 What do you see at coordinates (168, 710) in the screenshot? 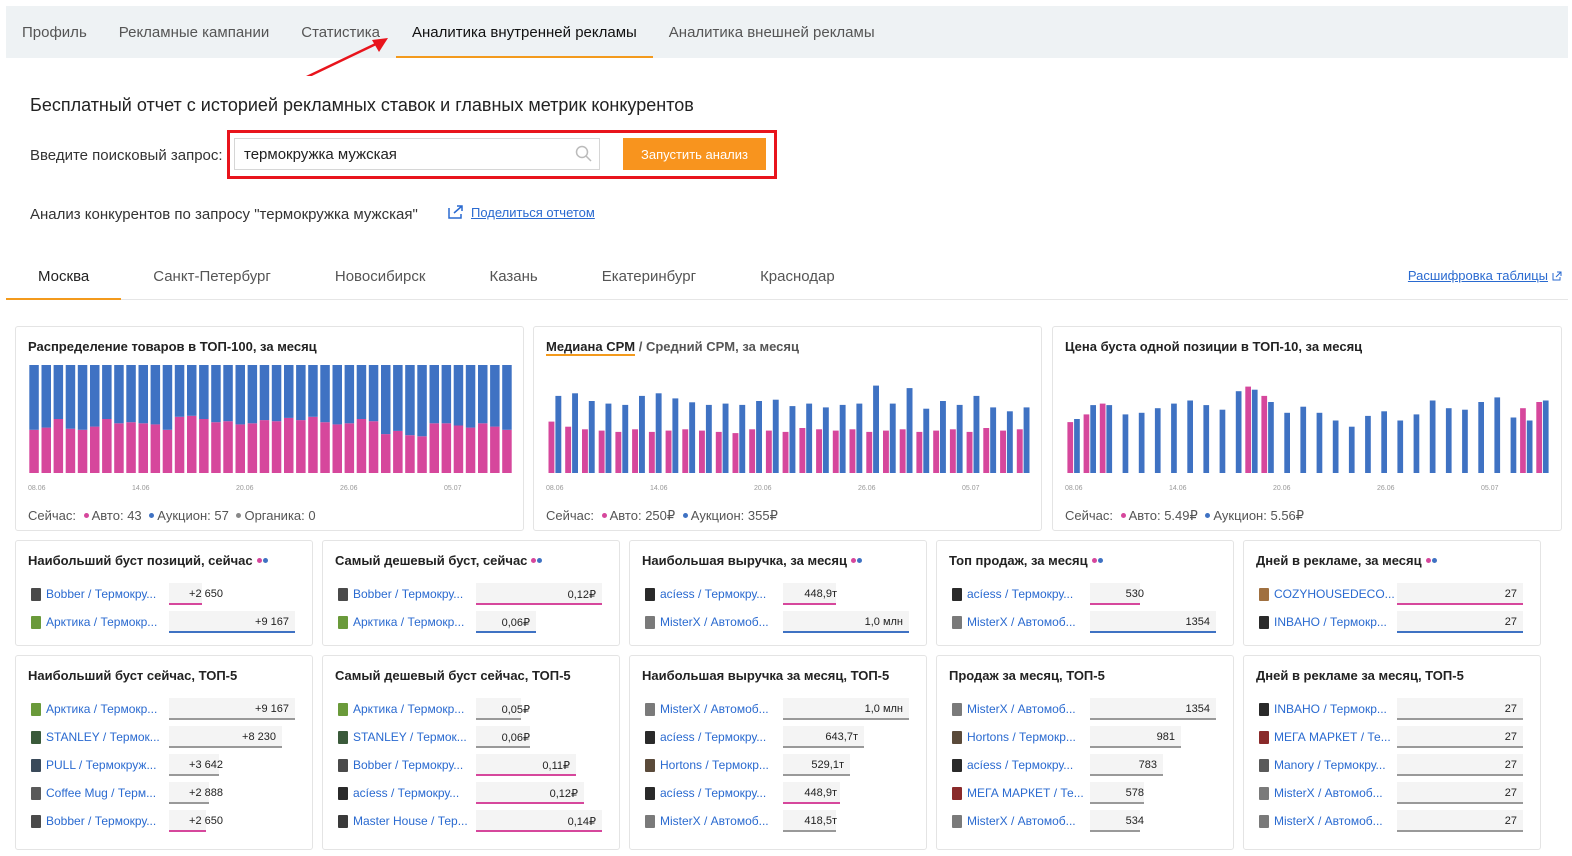
I see `metric-row: Арктика / Термокр... +9 167` at bounding box center [168, 710].